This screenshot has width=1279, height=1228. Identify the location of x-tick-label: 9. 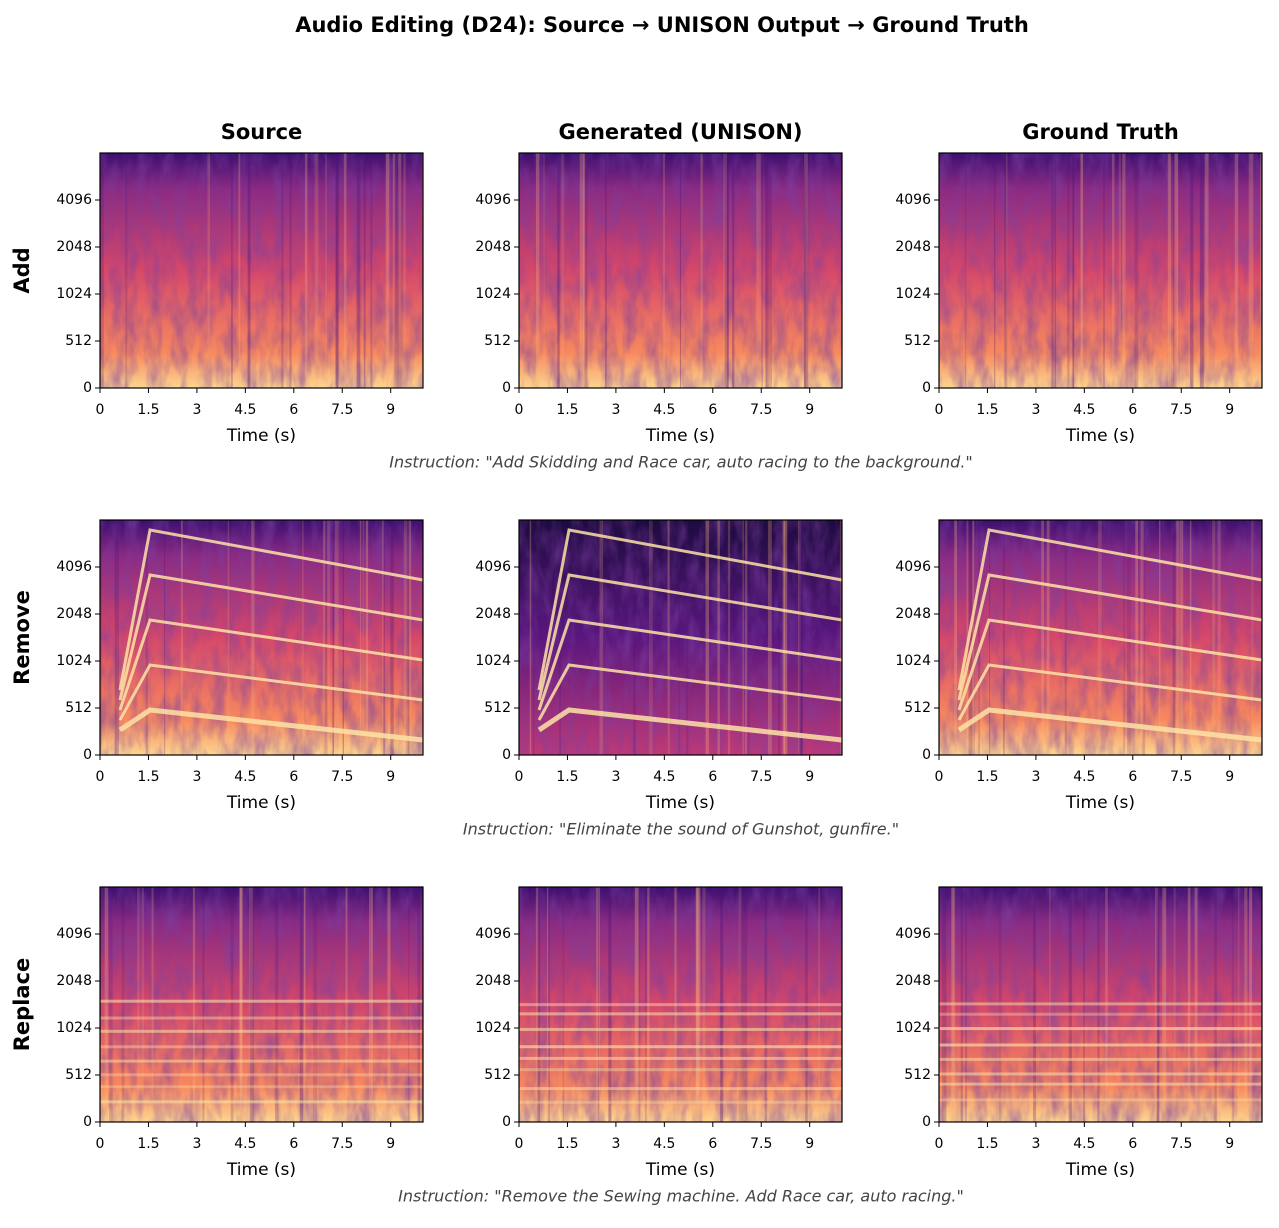
(1229, 1144).